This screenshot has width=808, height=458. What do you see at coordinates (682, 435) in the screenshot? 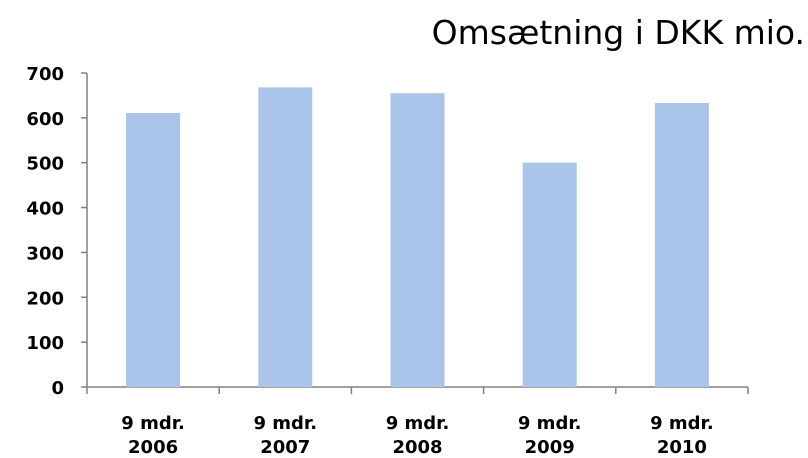
I see `x-tick-label: 9 mdr. 2010` at bounding box center [682, 435].